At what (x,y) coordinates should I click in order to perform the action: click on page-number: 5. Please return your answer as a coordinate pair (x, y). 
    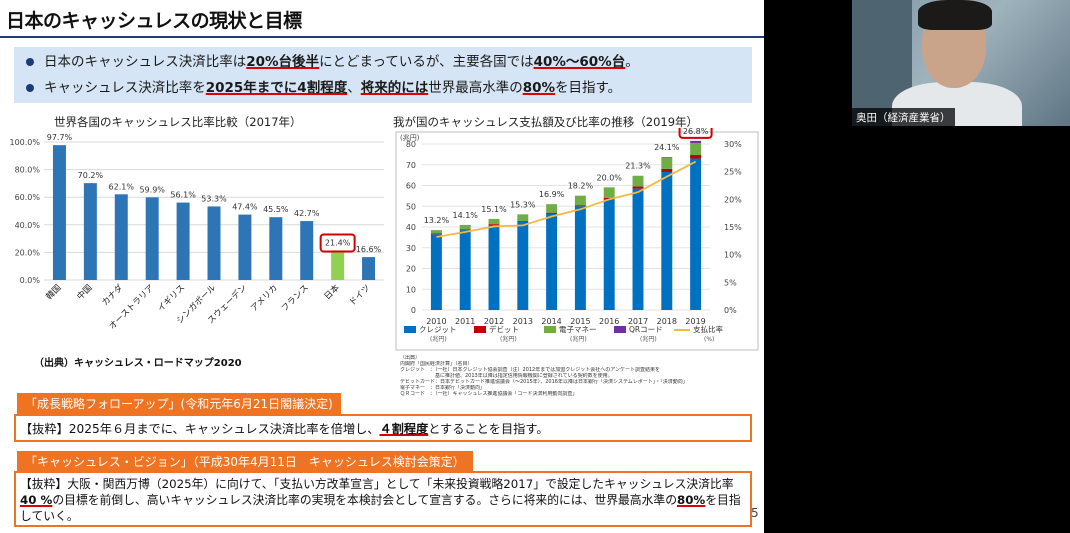
    Looking at the image, I should click on (755, 513).